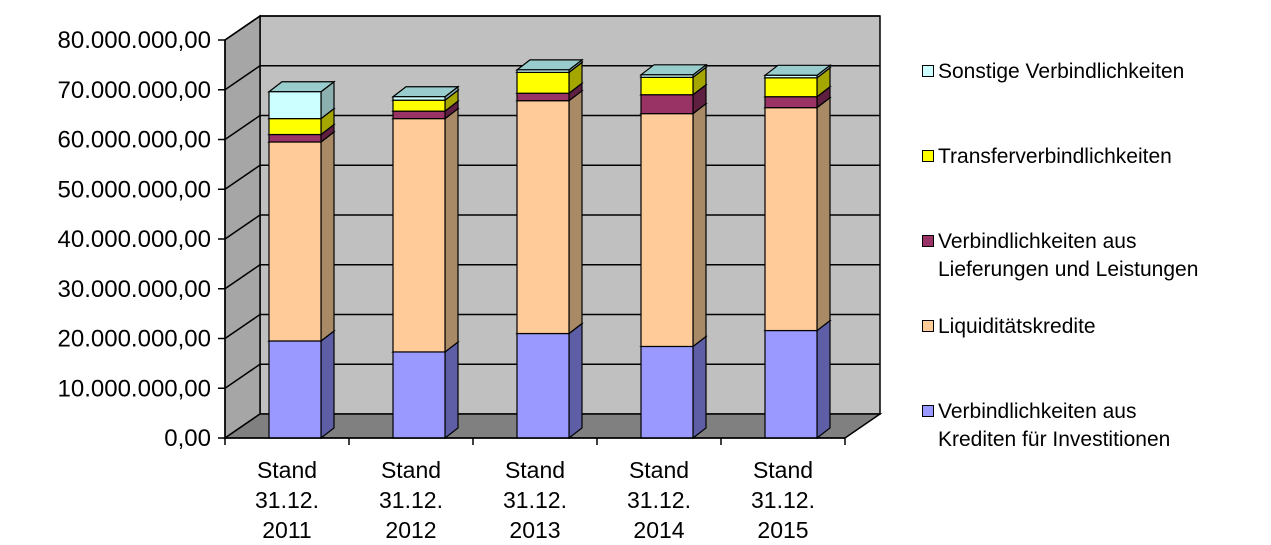 The height and width of the screenshot is (545, 1271). What do you see at coordinates (187, 438) in the screenshot?
I see `y-tick-label: 0,00` at bounding box center [187, 438].